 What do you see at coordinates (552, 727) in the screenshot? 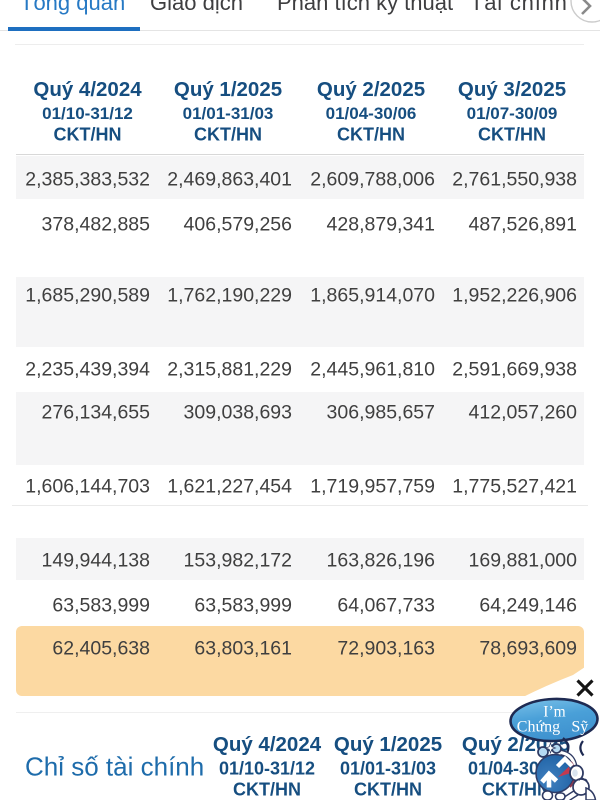
I see `svg-text: Chứng Sỹ` at bounding box center [552, 727].